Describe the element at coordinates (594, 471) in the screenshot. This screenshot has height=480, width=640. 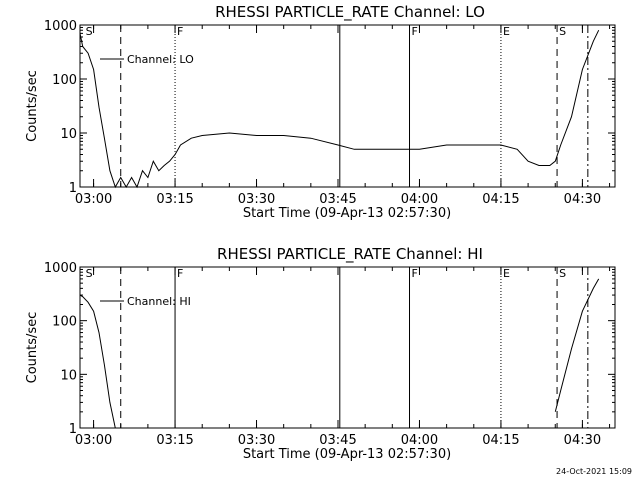
I see `timestamp-footer: 24-Oct-2021 15:09` at that location.